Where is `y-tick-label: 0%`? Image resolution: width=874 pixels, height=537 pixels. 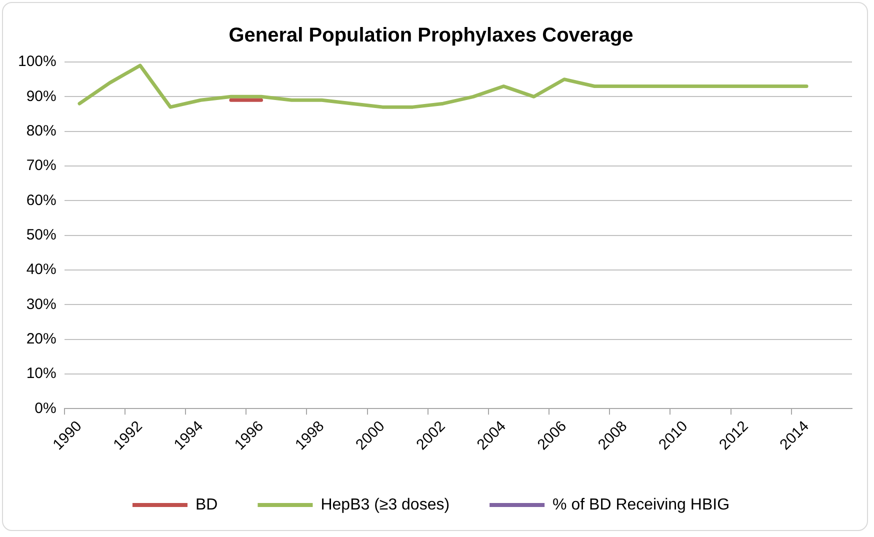
y-tick-label: 0% is located at coordinates (45, 408).